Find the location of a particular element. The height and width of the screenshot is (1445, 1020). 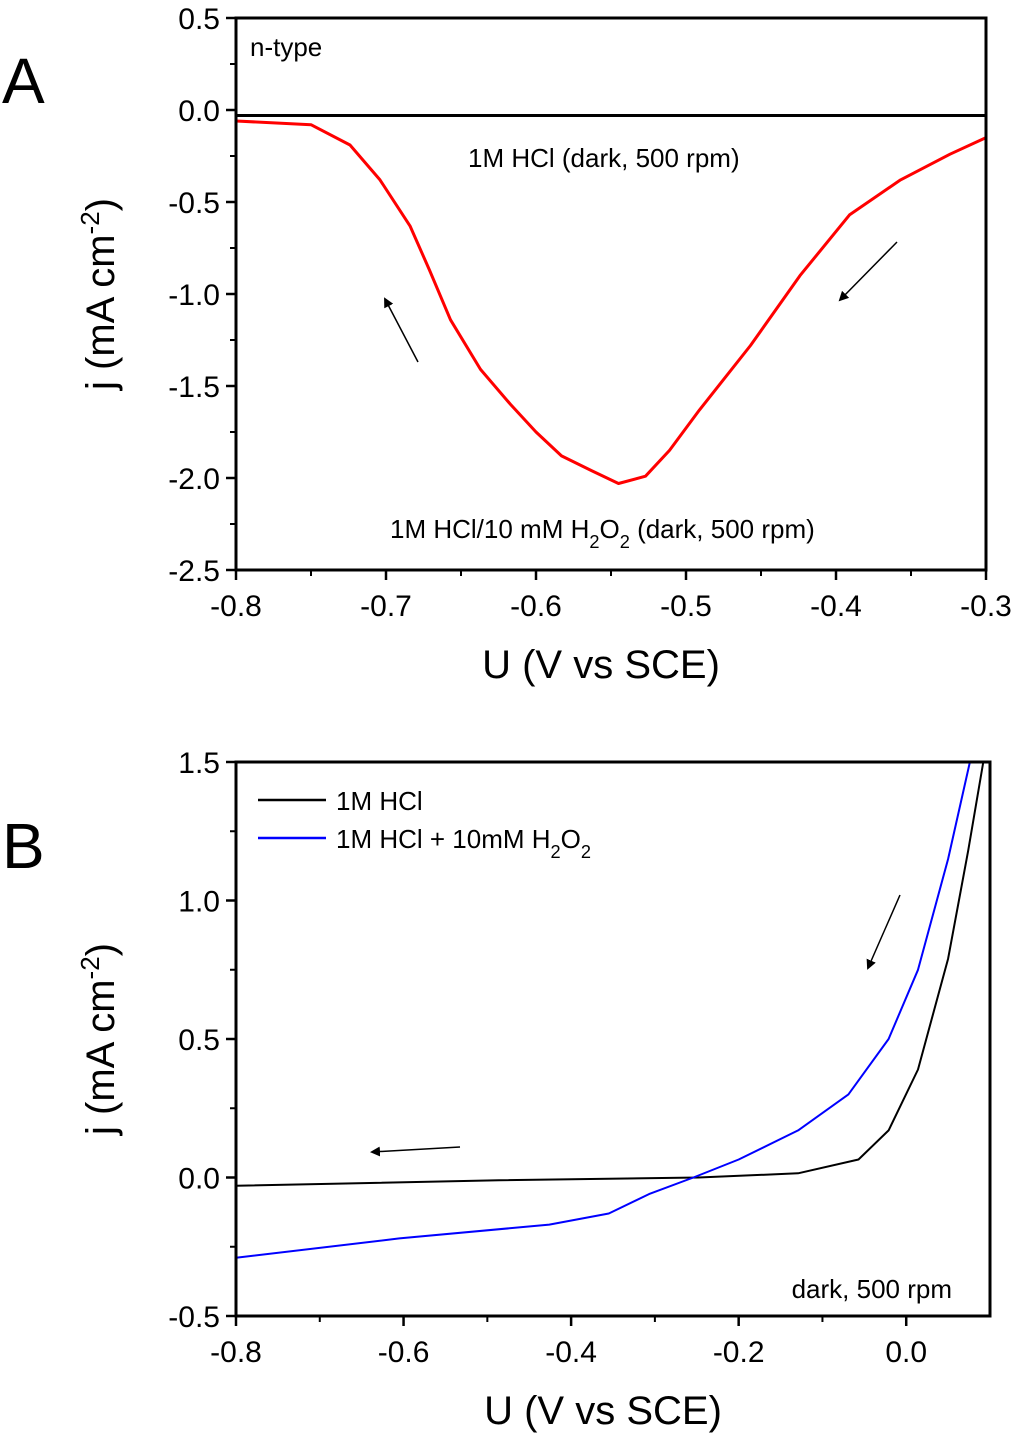

y-tick-label: -1.5 is located at coordinates (194, 387).